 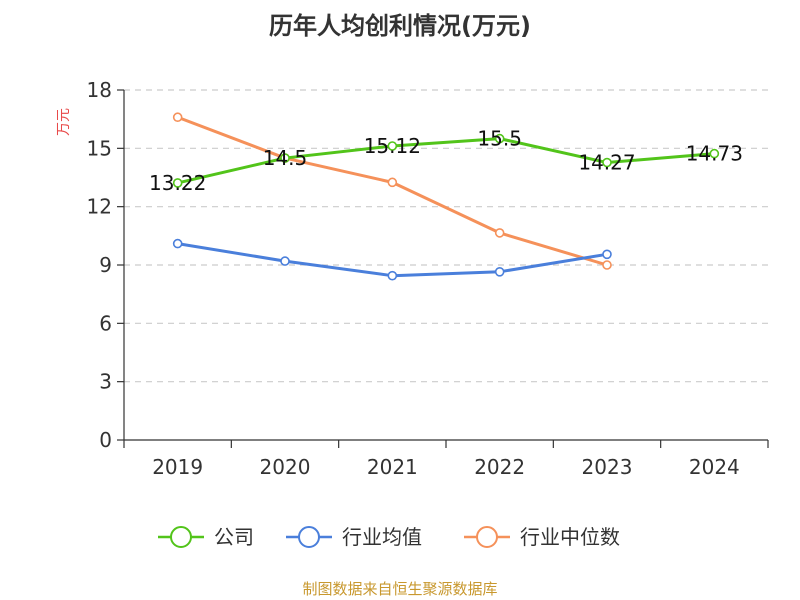 I want to click on data-label: 13.22, so click(x=177, y=183).